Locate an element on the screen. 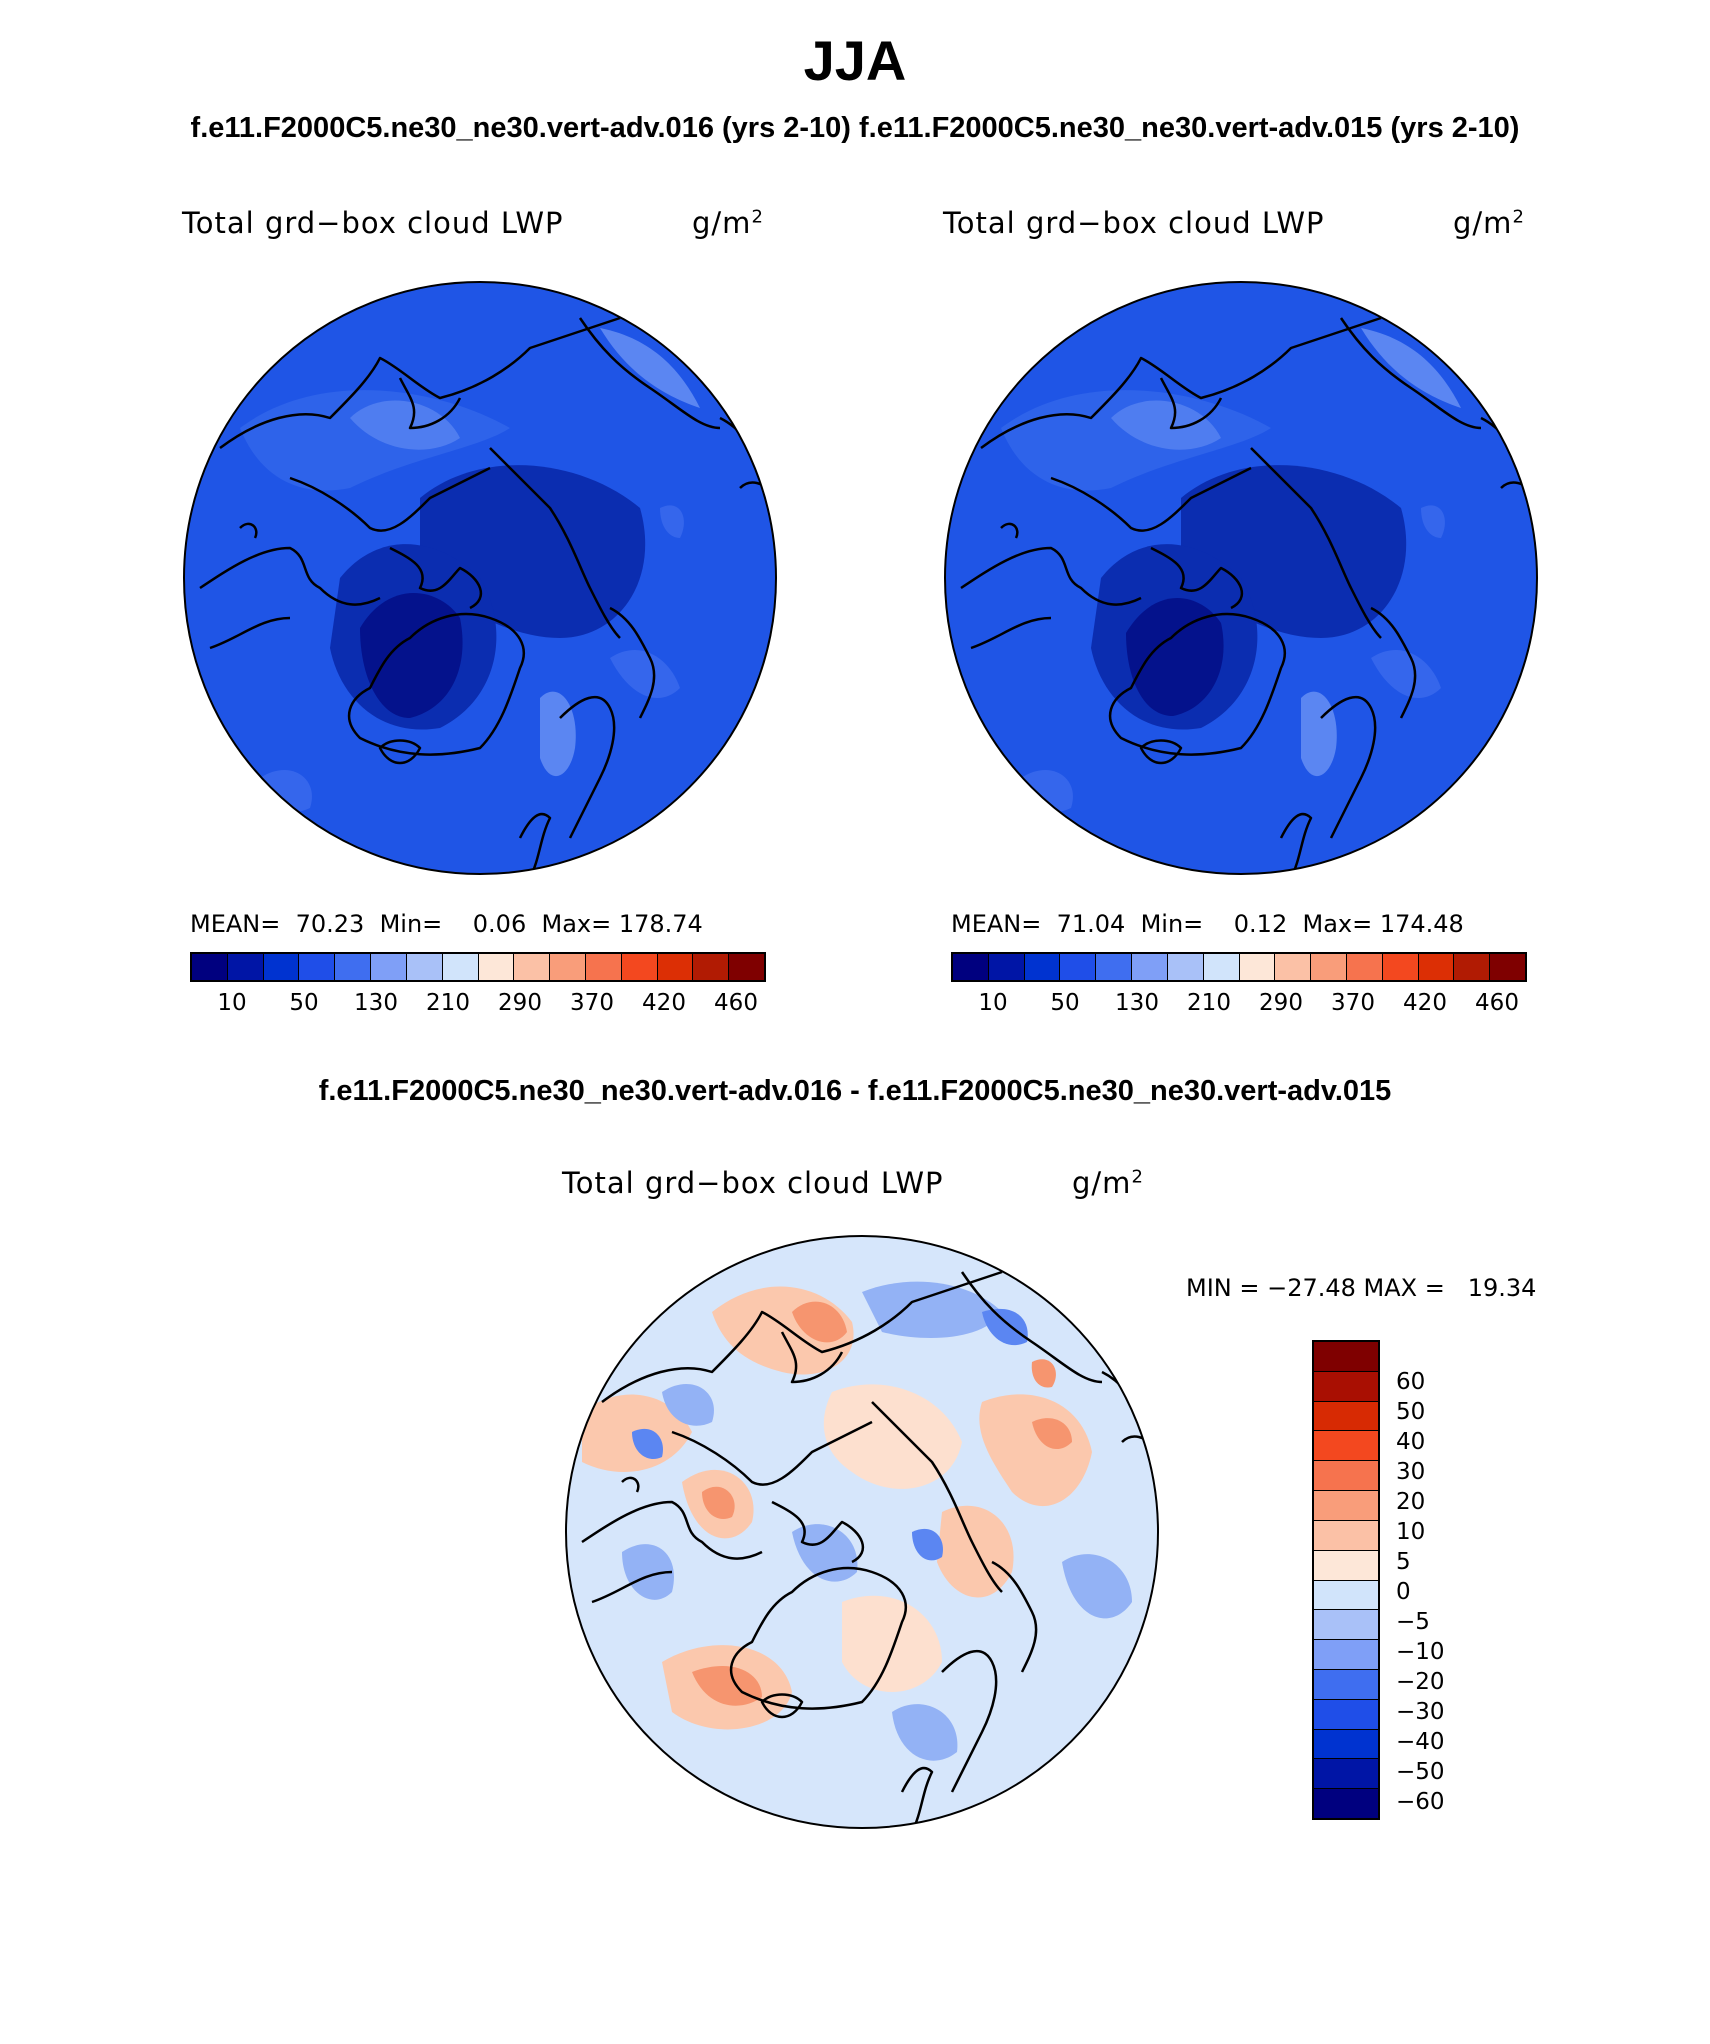 The height and width of the screenshot is (2044, 1710). colorbar-tick: 5 is located at coordinates (1403, 1562).